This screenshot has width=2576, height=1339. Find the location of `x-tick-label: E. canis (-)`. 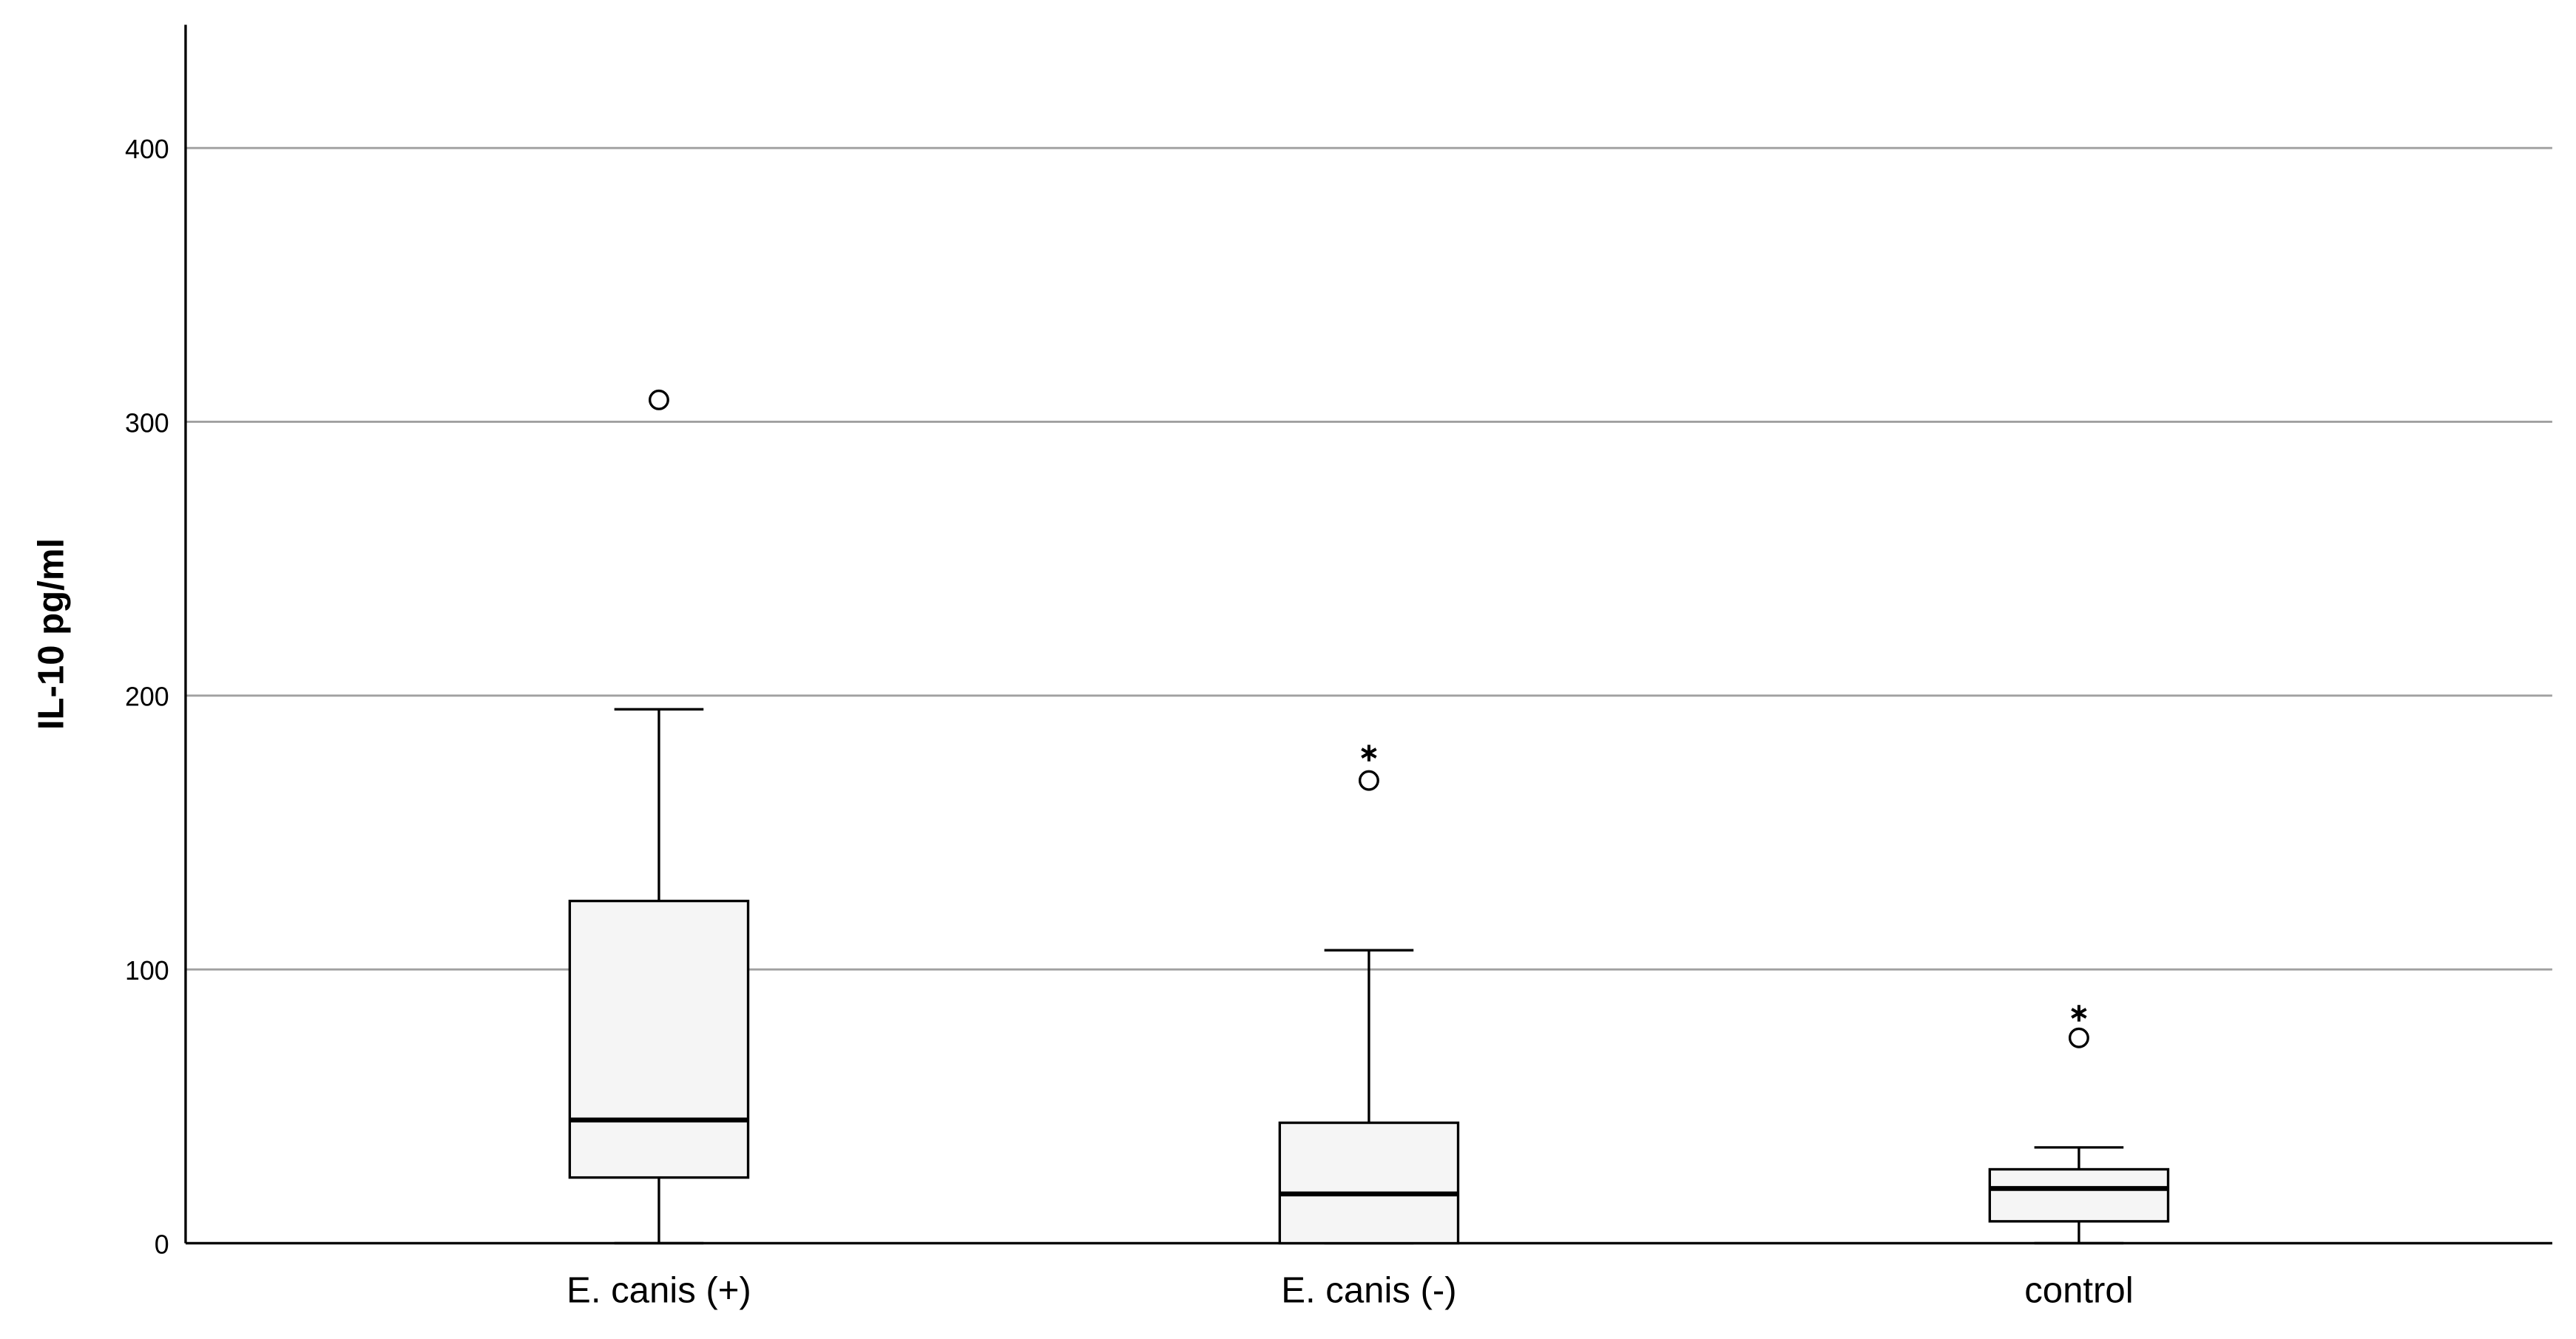

x-tick-label: E. canis (-) is located at coordinates (1368, 1290).